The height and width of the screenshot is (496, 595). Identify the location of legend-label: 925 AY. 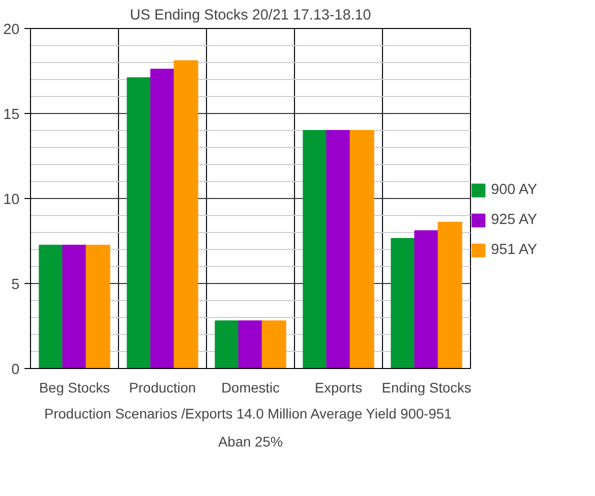
(514, 220).